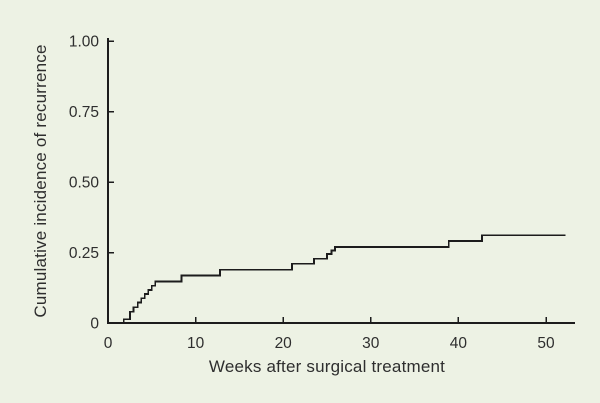 The image size is (600, 403). Describe the element at coordinates (84, 42) in the screenshot. I see `y-tick-label: 1.00` at that location.